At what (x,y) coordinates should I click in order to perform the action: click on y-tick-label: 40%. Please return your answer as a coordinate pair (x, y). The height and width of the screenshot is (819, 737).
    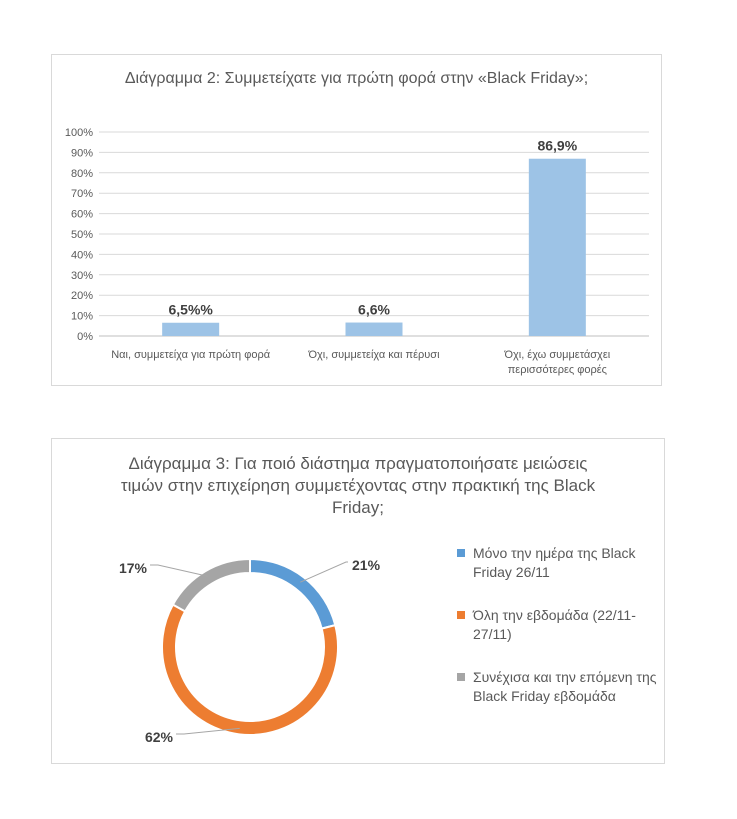
    Looking at the image, I should click on (82, 255).